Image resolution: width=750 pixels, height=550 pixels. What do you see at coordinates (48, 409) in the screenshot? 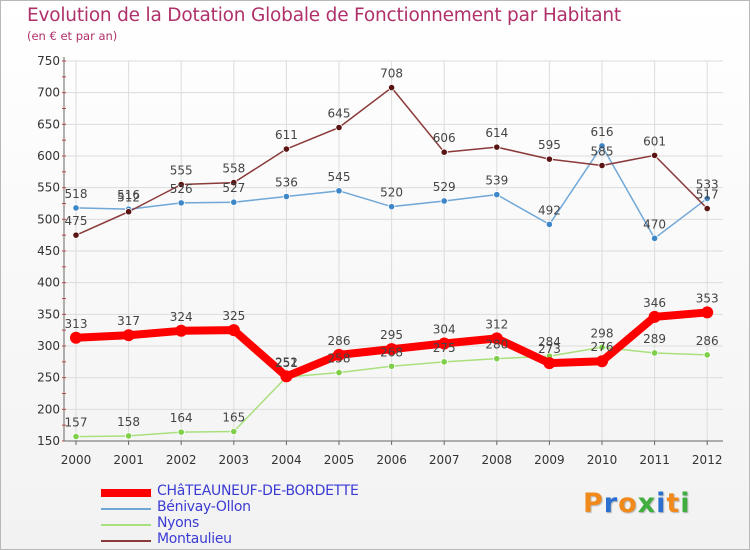
I see `y-tick-label: 200` at bounding box center [48, 409].